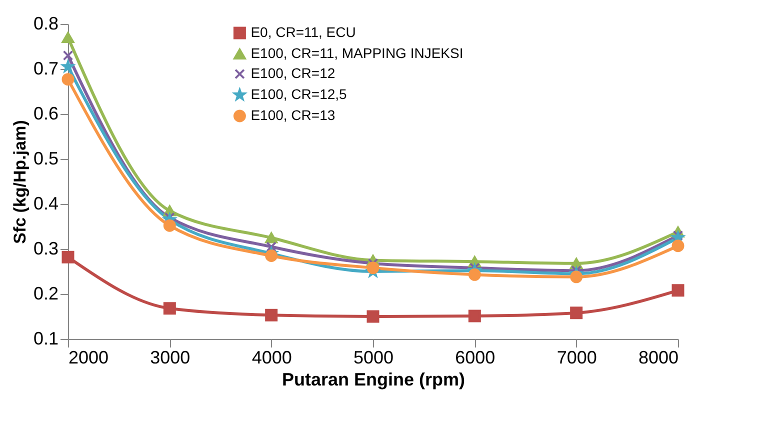  Describe the element at coordinates (45, 24) in the screenshot. I see `y-tick-label: 0.8` at that location.